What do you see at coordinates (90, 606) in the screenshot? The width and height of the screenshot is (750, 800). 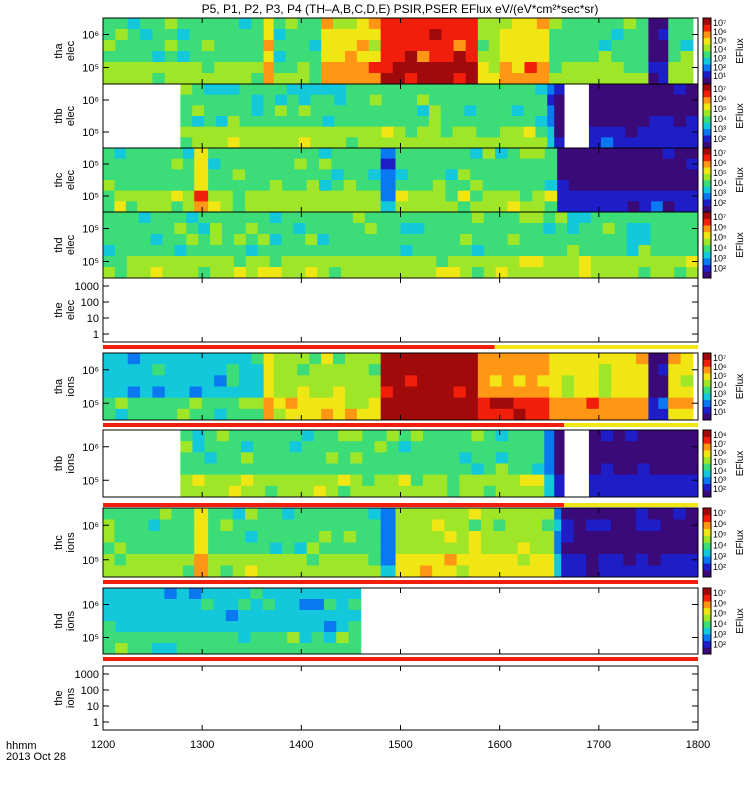 I see `y-tick-label: 10⁶` at bounding box center [90, 606].